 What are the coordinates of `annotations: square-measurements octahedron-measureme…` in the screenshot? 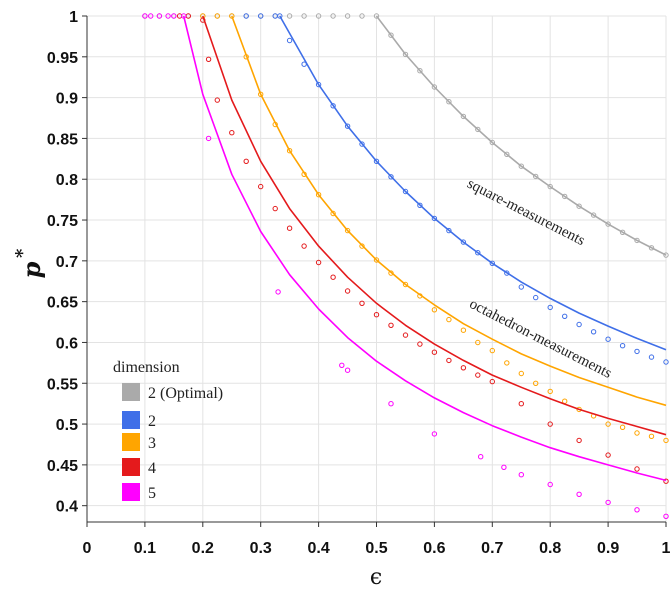 It's located at (539, 279).